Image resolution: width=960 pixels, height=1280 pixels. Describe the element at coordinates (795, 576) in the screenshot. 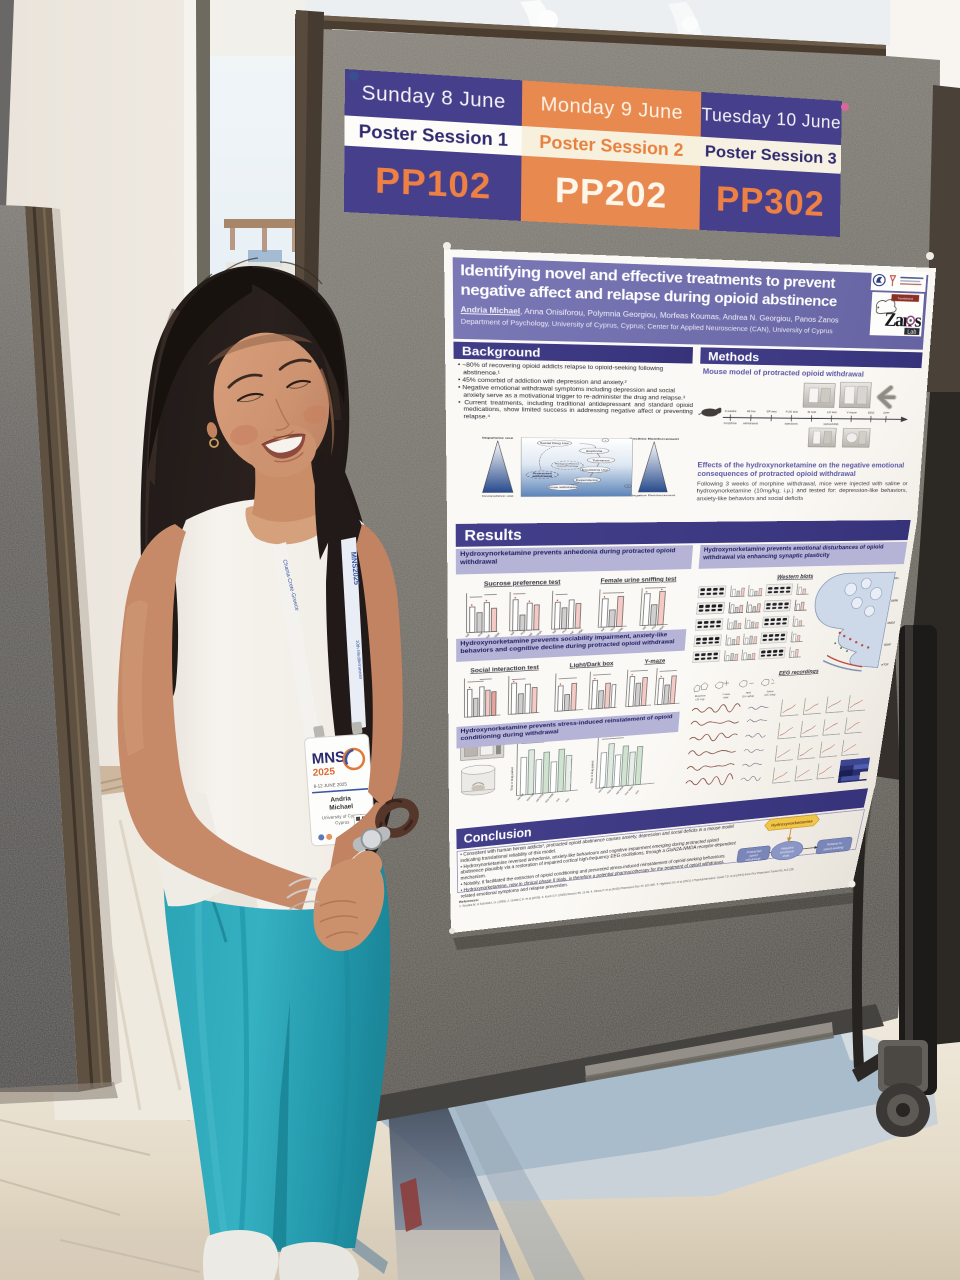

I see `svg-text: Western blots` at that location.